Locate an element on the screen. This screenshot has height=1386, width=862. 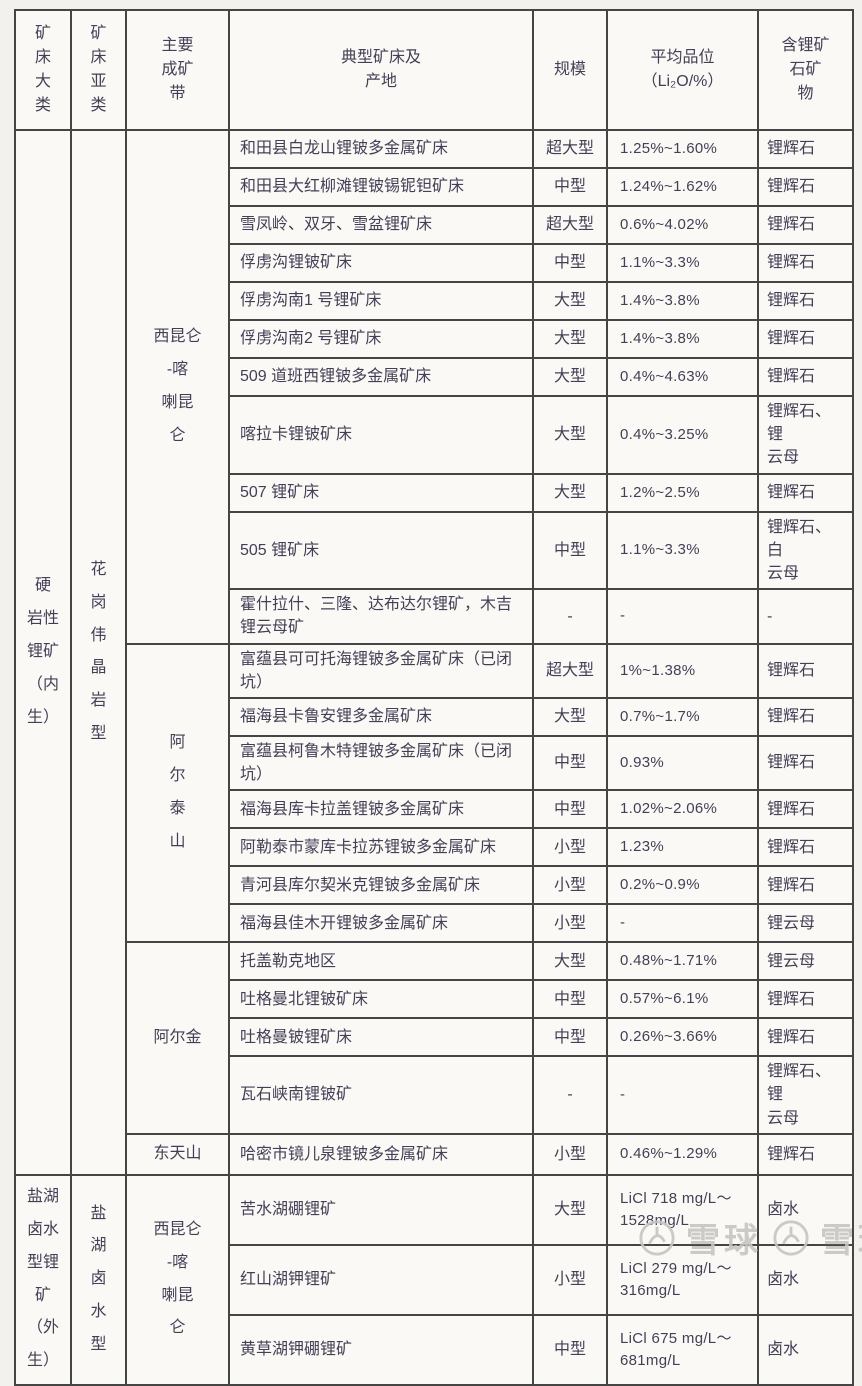
belt-cell: 西昆仑 -喀 喇昆 仑 is located at coordinates (177, 387).